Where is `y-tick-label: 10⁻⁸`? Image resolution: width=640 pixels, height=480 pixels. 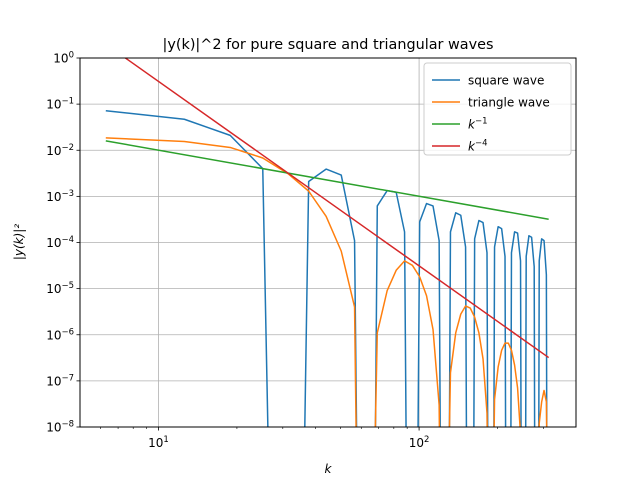 y-tick-label: 10⁻⁸ is located at coordinates (60, 427).